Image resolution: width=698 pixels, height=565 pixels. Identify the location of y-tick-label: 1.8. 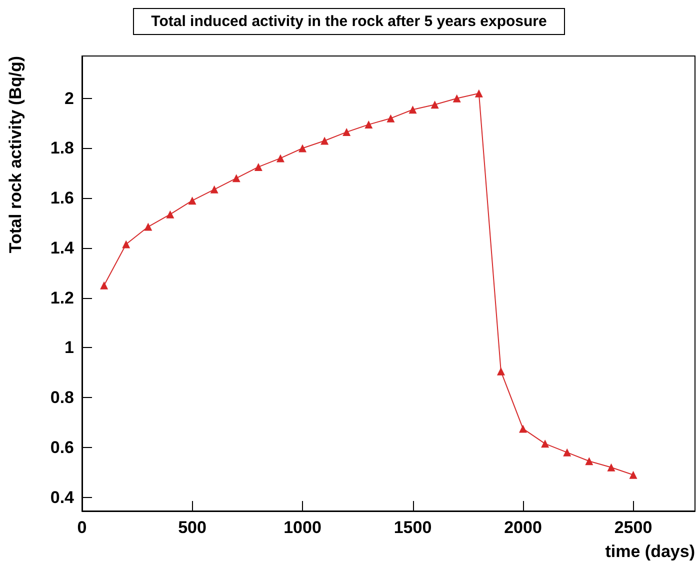
(62, 148).